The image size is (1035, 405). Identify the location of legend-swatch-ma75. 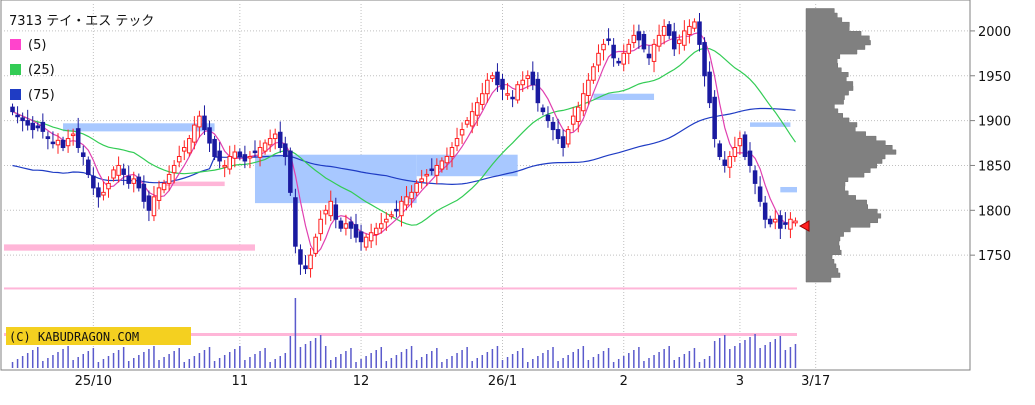
(15, 94).